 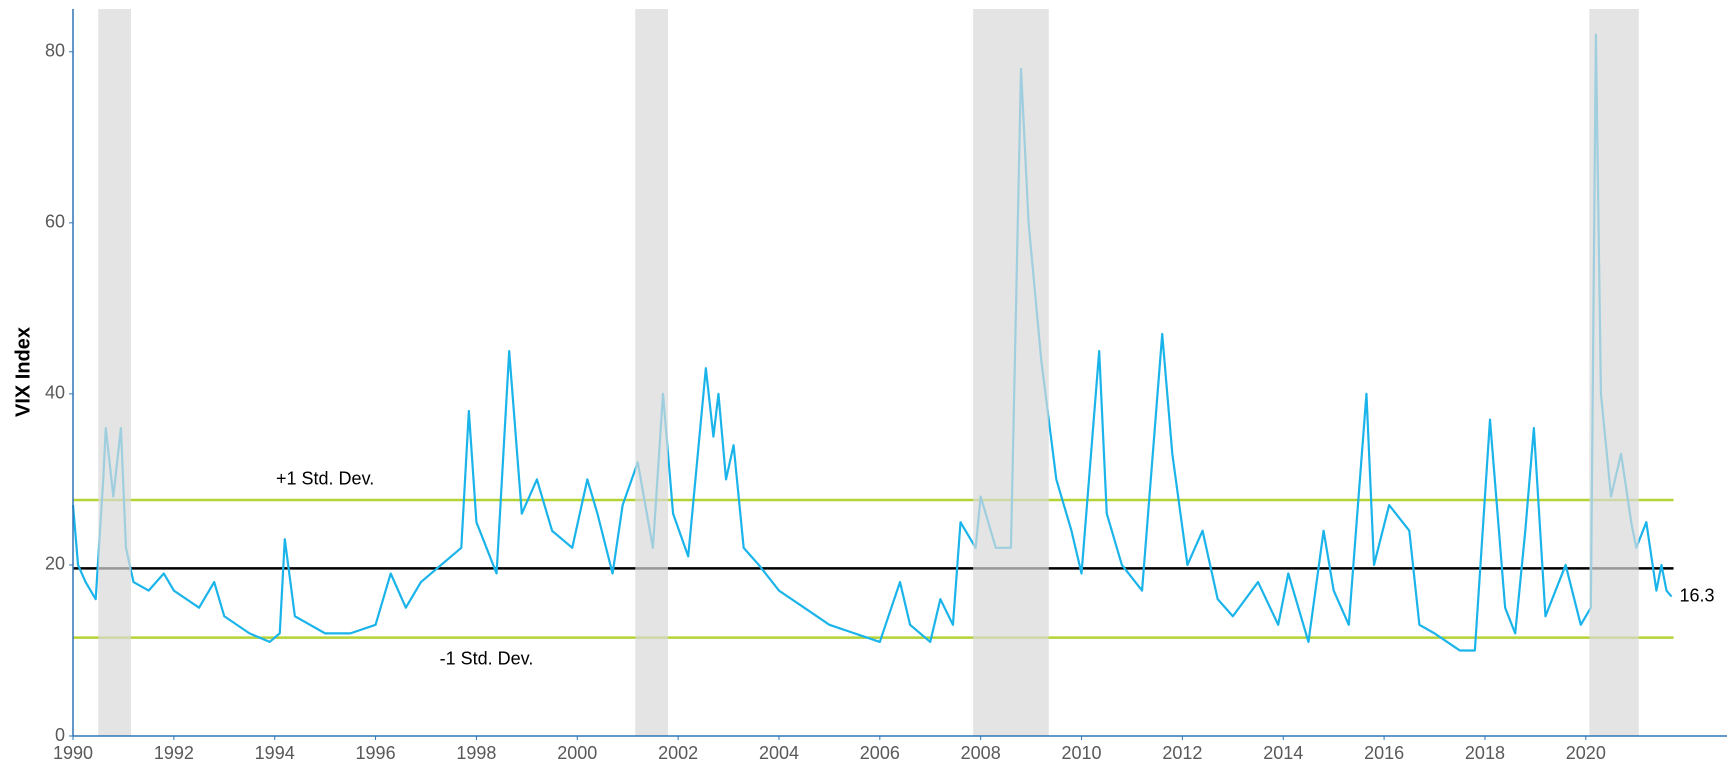 What do you see at coordinates (60, 735) in the screenshot?
I see `y-tick-label: 0` at bounding box center [60, 735].